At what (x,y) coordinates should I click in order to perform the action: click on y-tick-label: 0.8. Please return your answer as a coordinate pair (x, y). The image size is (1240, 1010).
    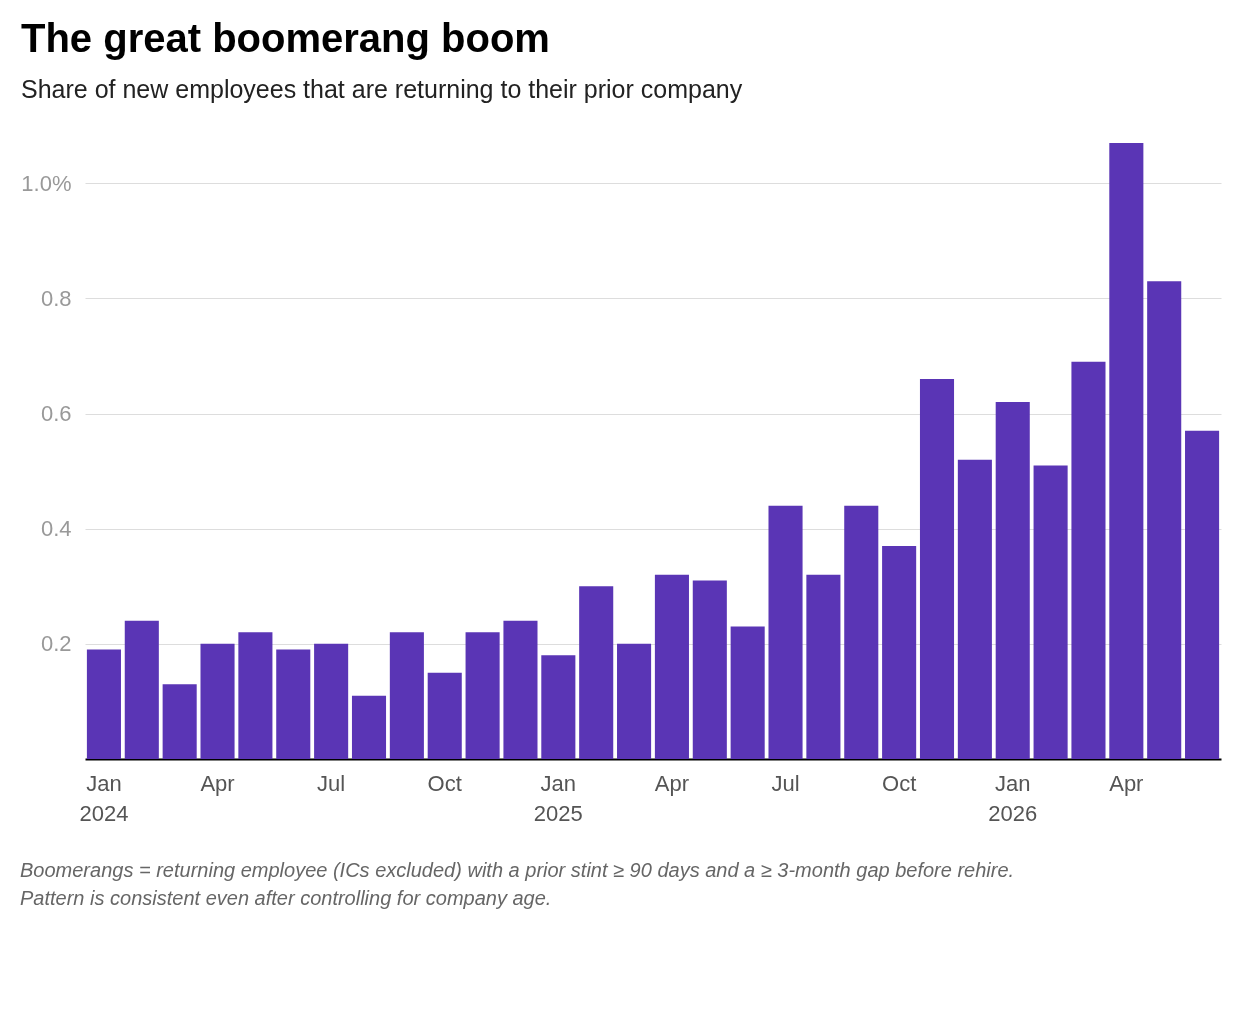
    Looking at the image, I should click on (56, 298).